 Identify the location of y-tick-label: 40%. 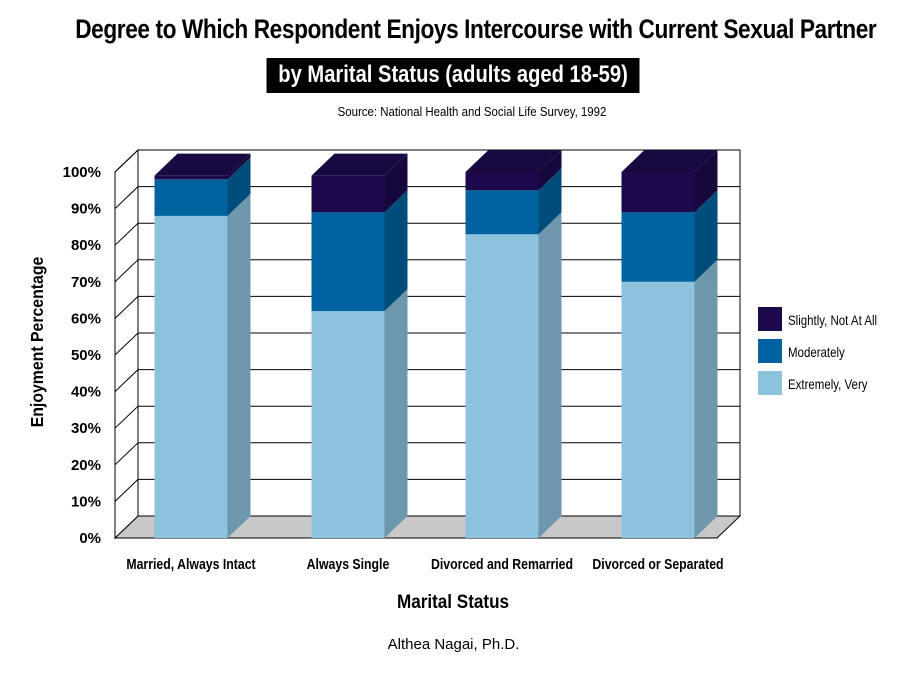
(86, 392).